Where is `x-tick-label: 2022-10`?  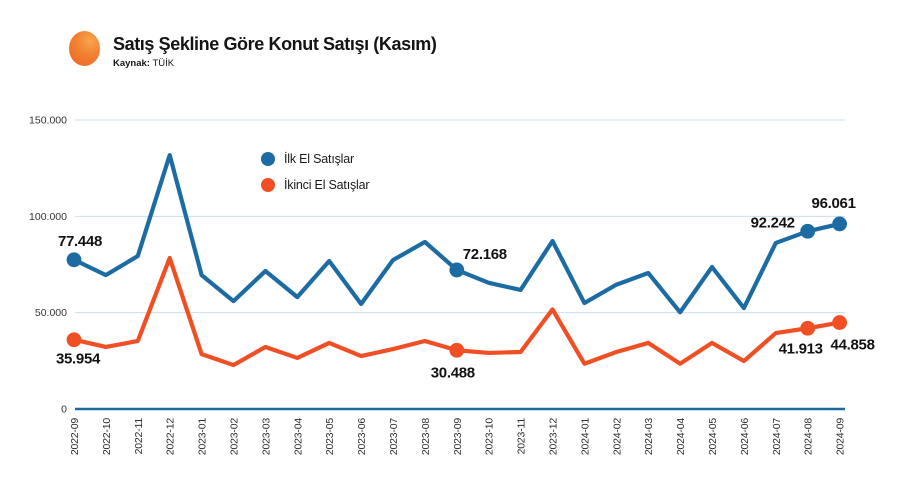
x-tick-label: 2022-10 is located at coordinates (107, 436).